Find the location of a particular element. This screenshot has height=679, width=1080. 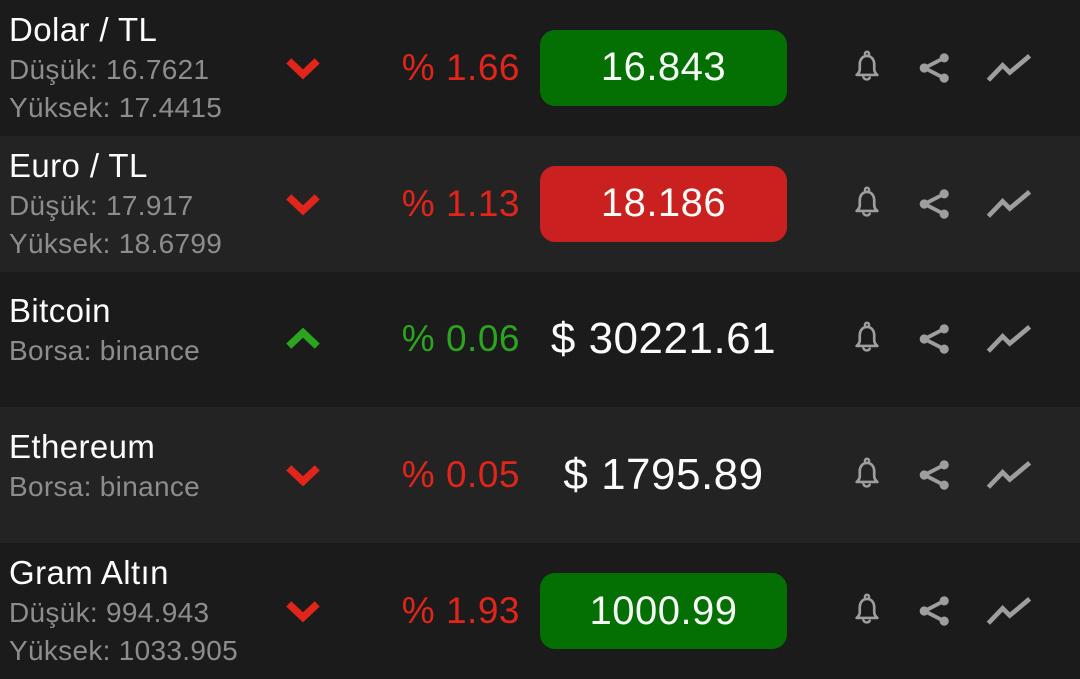

asset-name: Ethereum is located at coordinates (82, 447).